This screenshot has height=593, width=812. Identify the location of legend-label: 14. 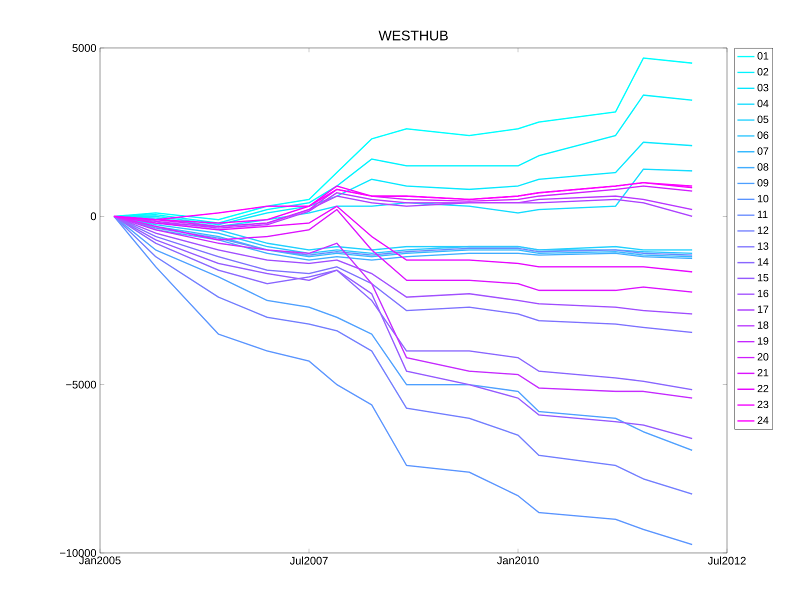
(763, 262).